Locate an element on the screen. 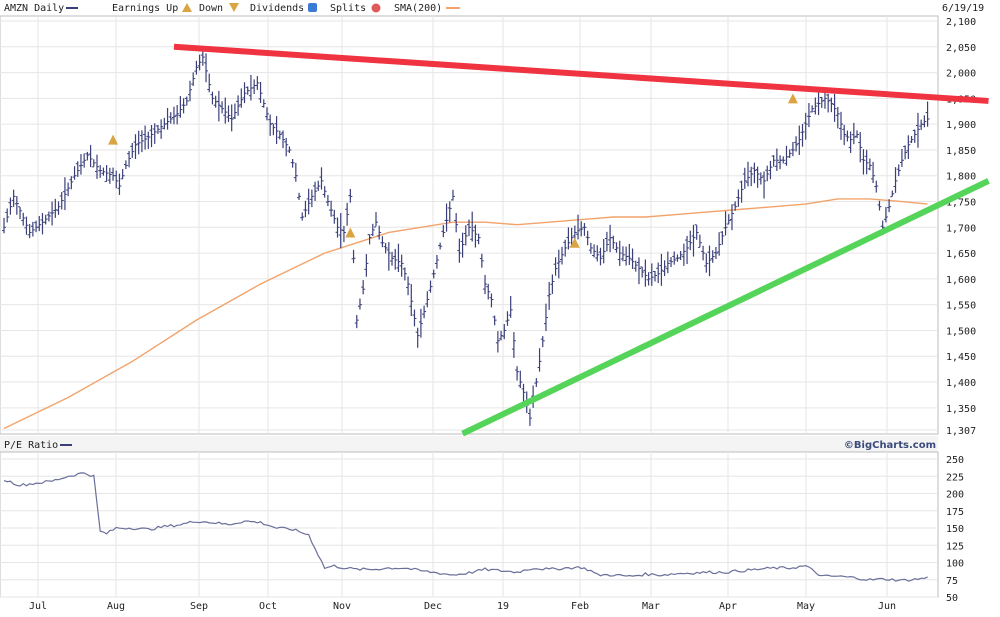  x-tick-label: 19 is located at coordinates (503, 606).